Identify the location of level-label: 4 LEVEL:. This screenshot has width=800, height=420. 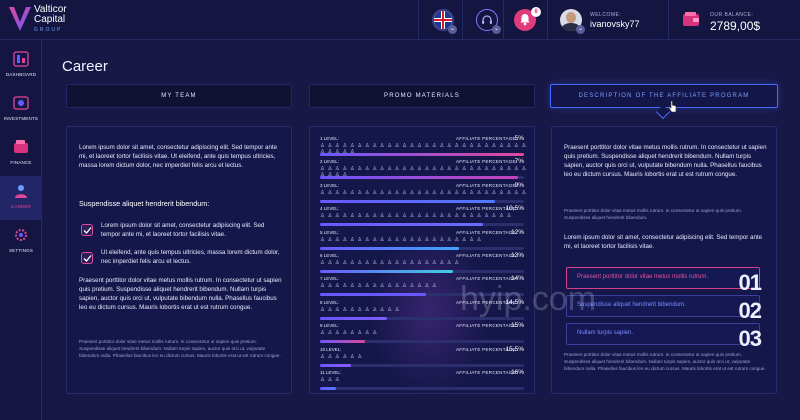
(330, 209).